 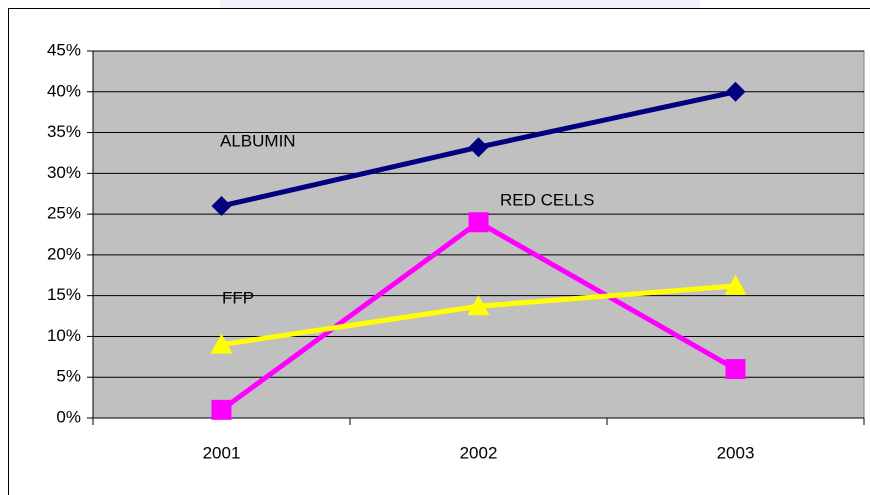 What do you see at coordinates (460, 5) in the screenshot?
I see `header-strip` at bounding box center [460, 5].